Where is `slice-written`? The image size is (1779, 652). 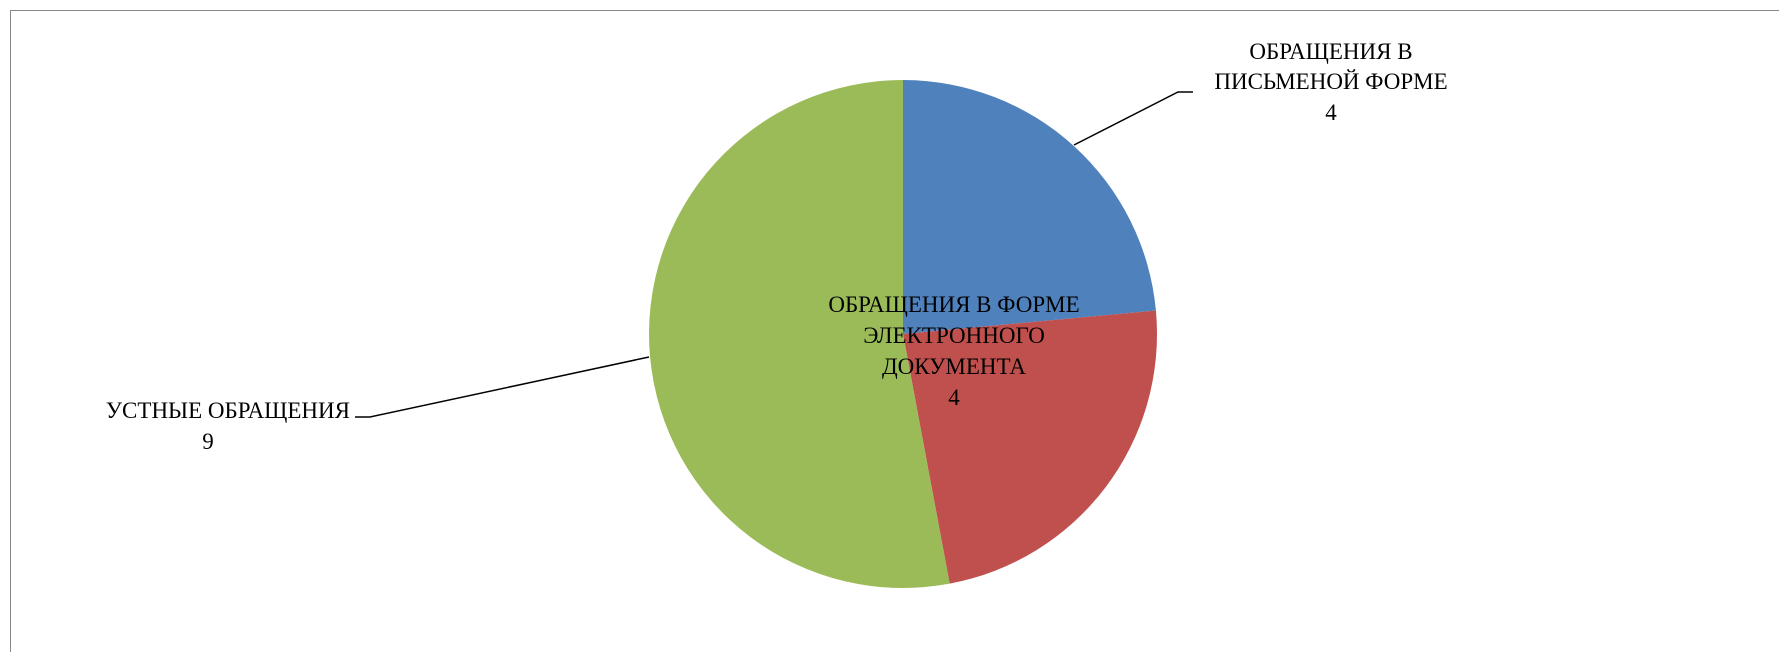
slice-written is located at coordinates (1029, 207).